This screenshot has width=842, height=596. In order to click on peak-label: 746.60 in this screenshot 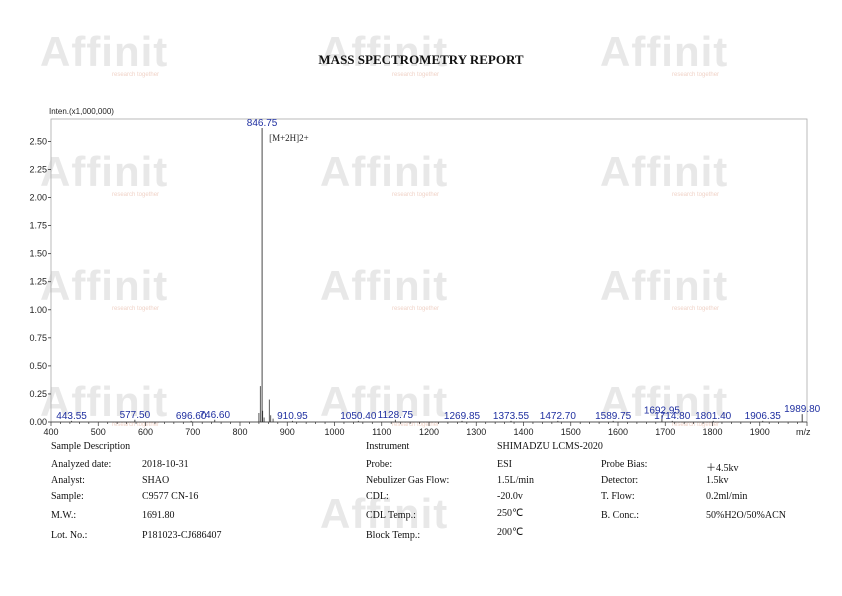, I will do `click(214, 415)`.